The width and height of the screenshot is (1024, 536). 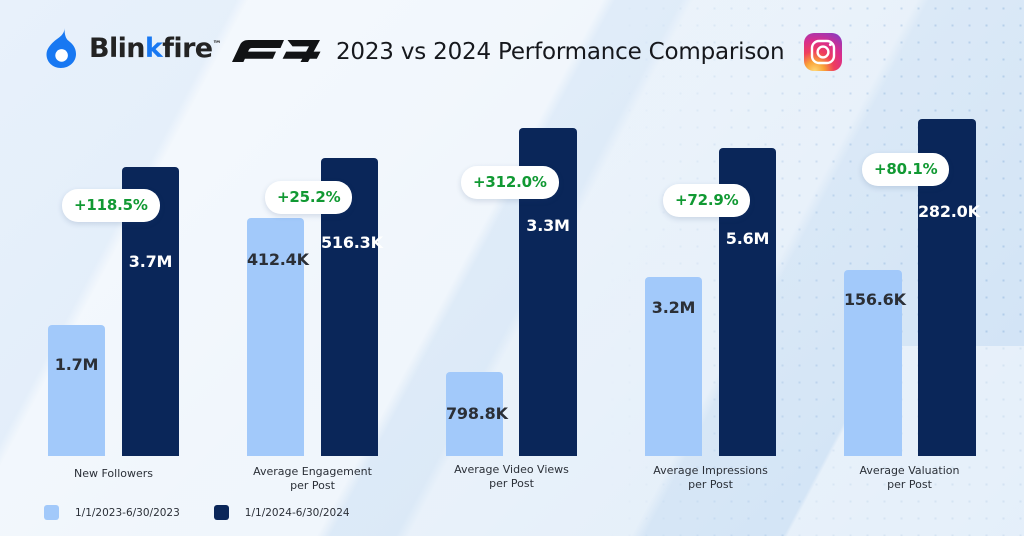 I want to click on bar-previous-average-video-views: 798.8K, so click(x=477, y=414).